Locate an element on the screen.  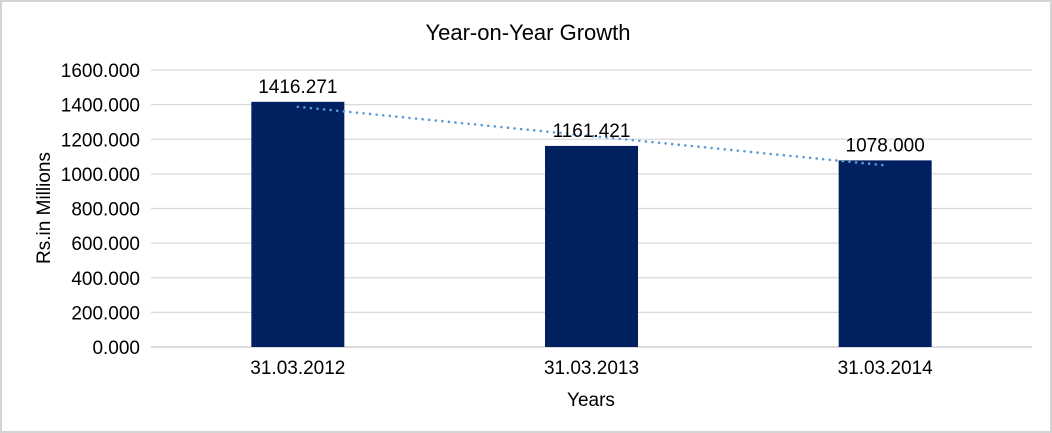
trendline is located at coordinates (591, 136).